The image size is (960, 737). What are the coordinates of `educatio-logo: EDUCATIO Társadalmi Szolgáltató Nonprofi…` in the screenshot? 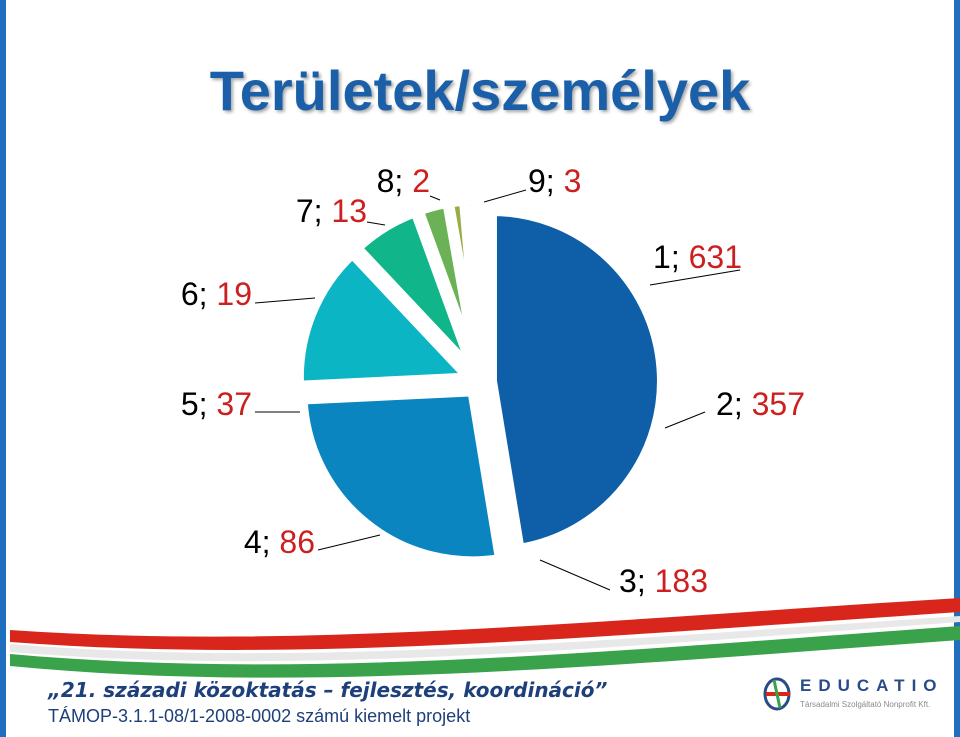 It's located at (850, 697).